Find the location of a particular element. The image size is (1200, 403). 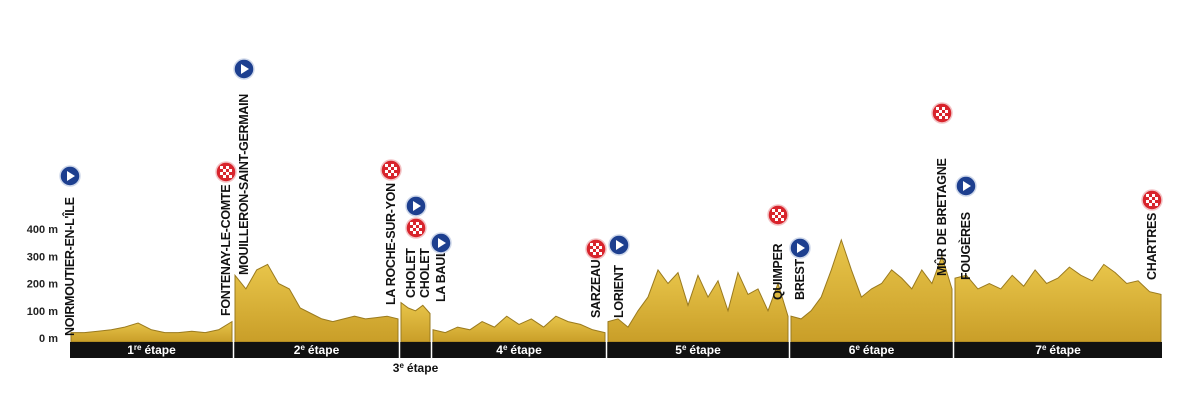

place-label: QUIMPER is located at coordinates (778, 271).